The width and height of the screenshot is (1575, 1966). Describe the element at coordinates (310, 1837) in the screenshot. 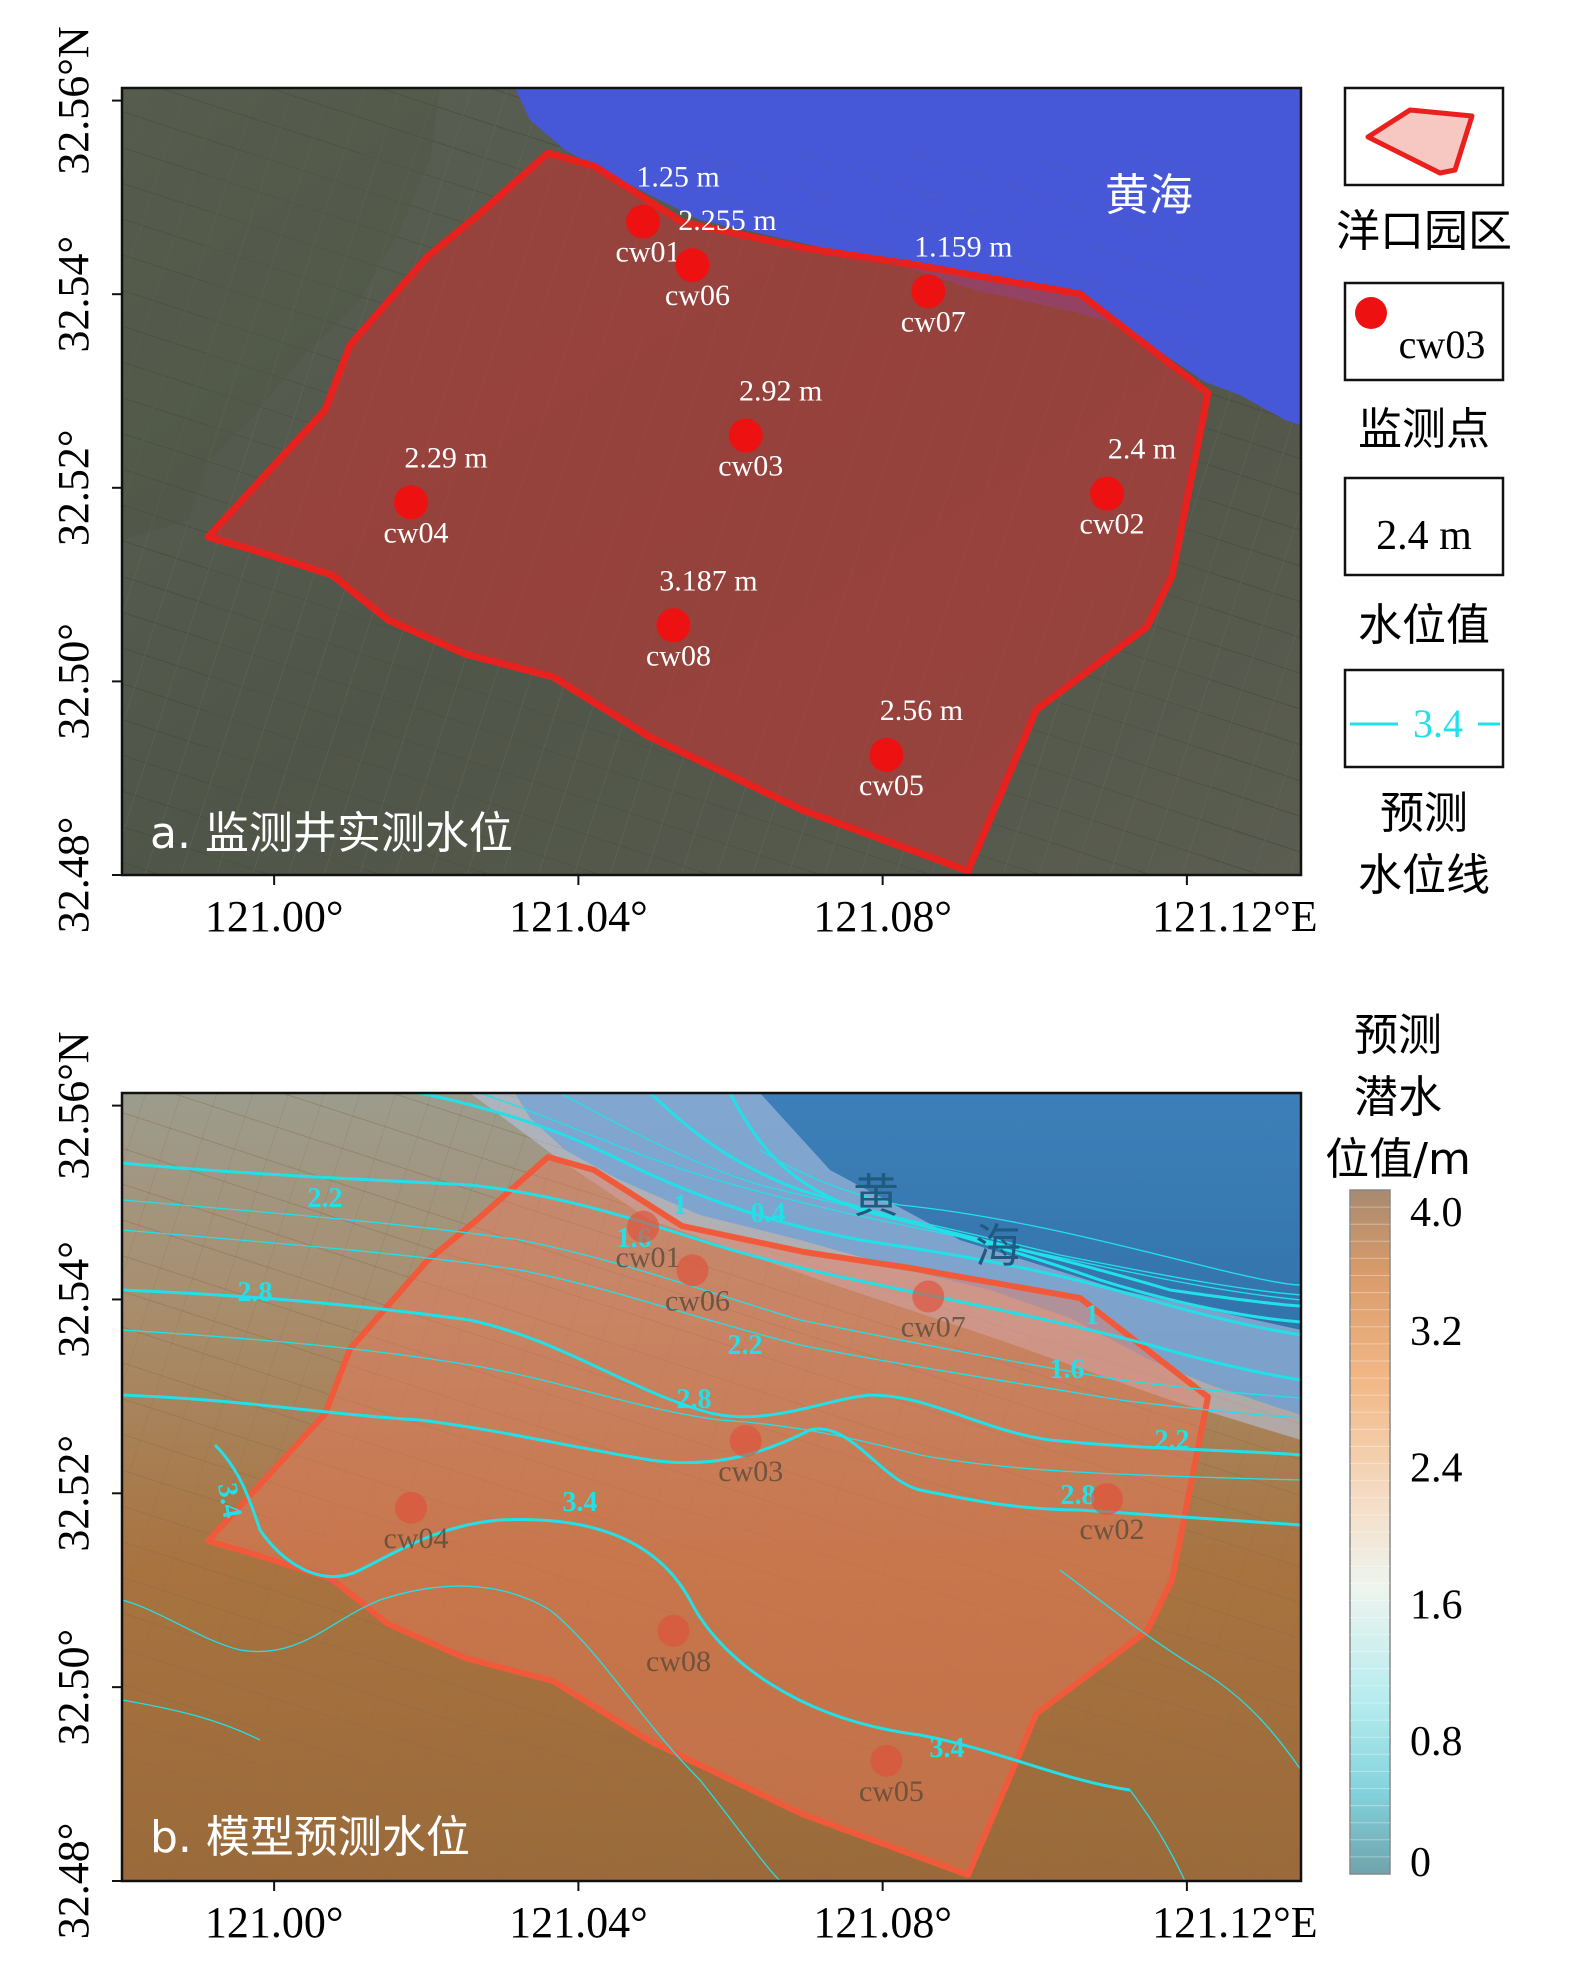

I see `panel-b-label: b. 模型预测水位` at that location.